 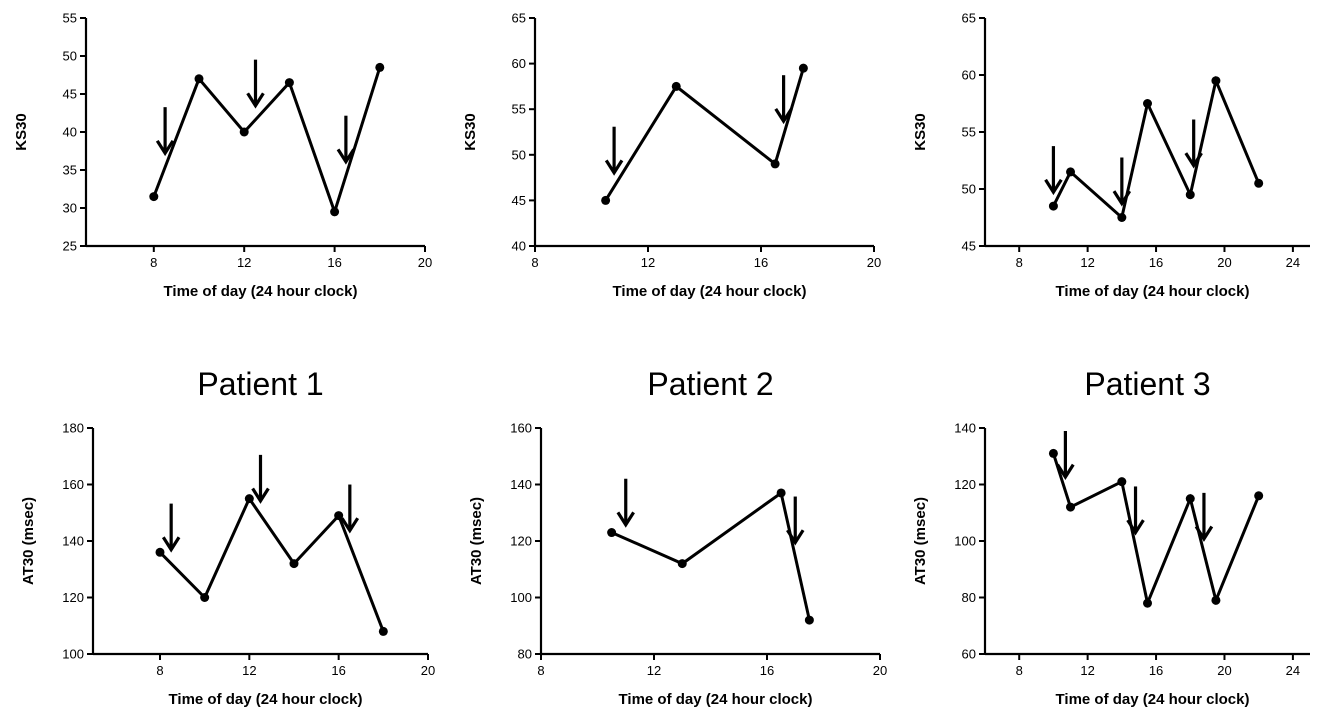 What do you see at coordinates (28, 541) in the screenshot?
I see `y-axis-title: AT30 (msec)` at bounding box center [28, 541].